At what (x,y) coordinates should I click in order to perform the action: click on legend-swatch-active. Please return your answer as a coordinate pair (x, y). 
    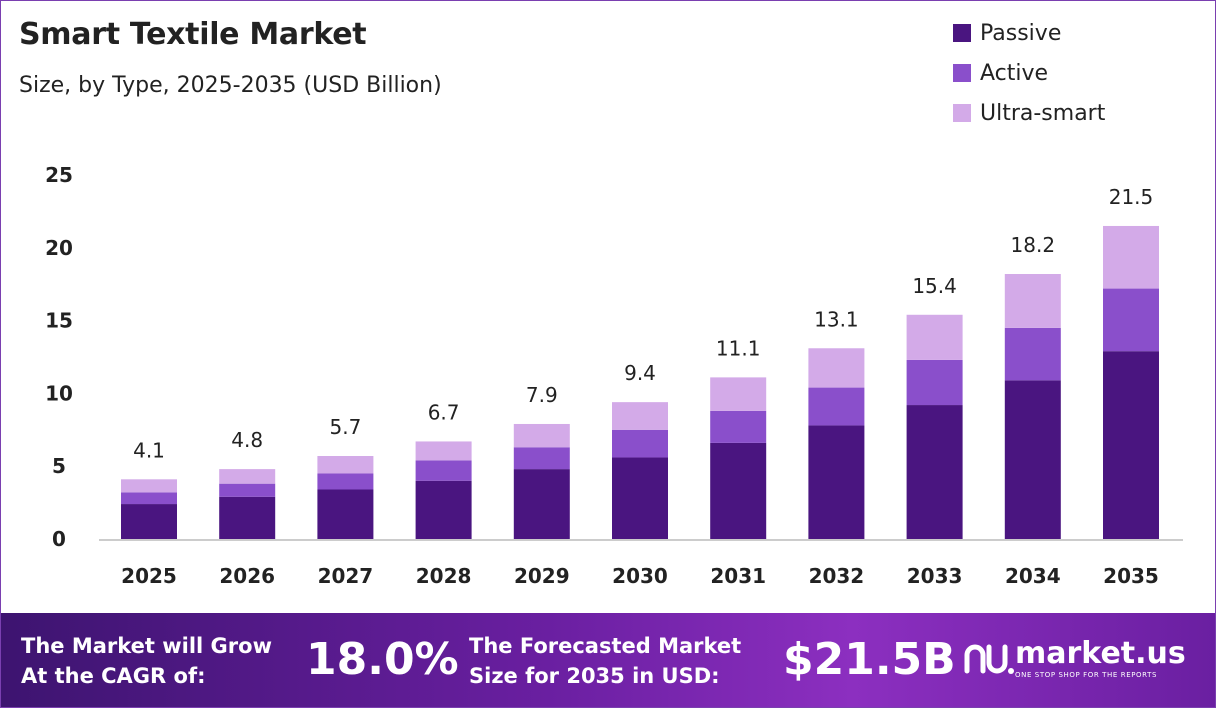
    Looking at the image, I should click on (962, 73).